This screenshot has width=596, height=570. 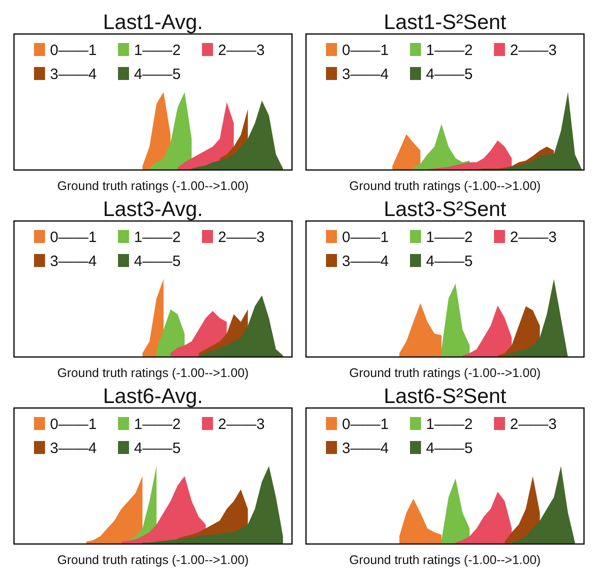 I want to click on chart-title: Last3-S²Sent, so click(x=445, y=209).